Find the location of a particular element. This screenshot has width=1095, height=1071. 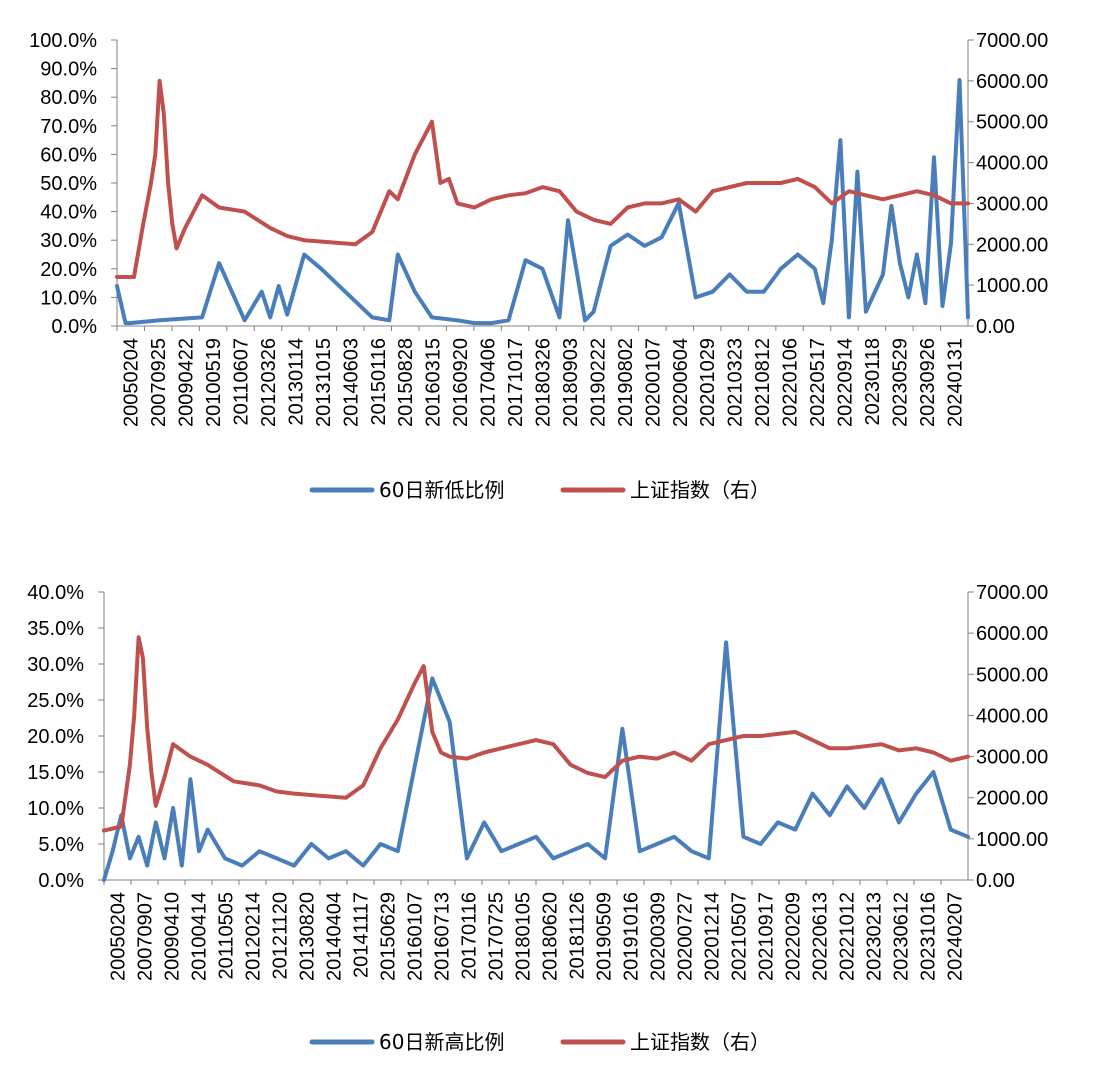

low-legend-label-1: 上证指数（右） is located at coordinates (700, 490).